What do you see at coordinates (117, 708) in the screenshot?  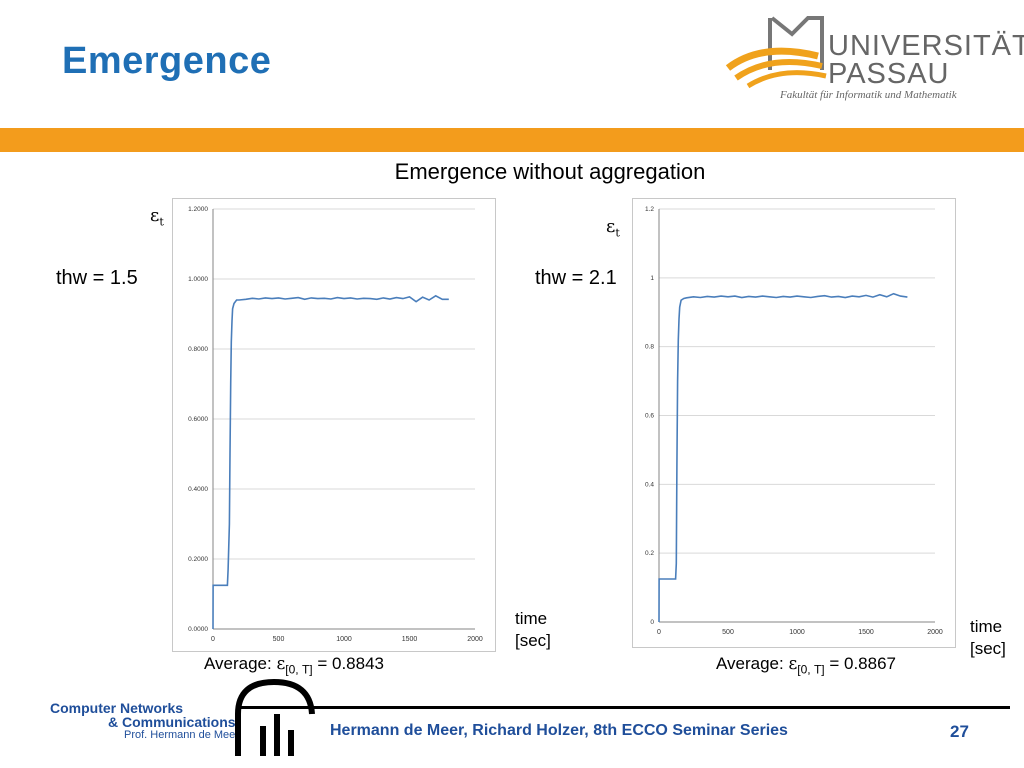 I see `group-name-line1: Computer Networks` at bounding box center [117, 708].